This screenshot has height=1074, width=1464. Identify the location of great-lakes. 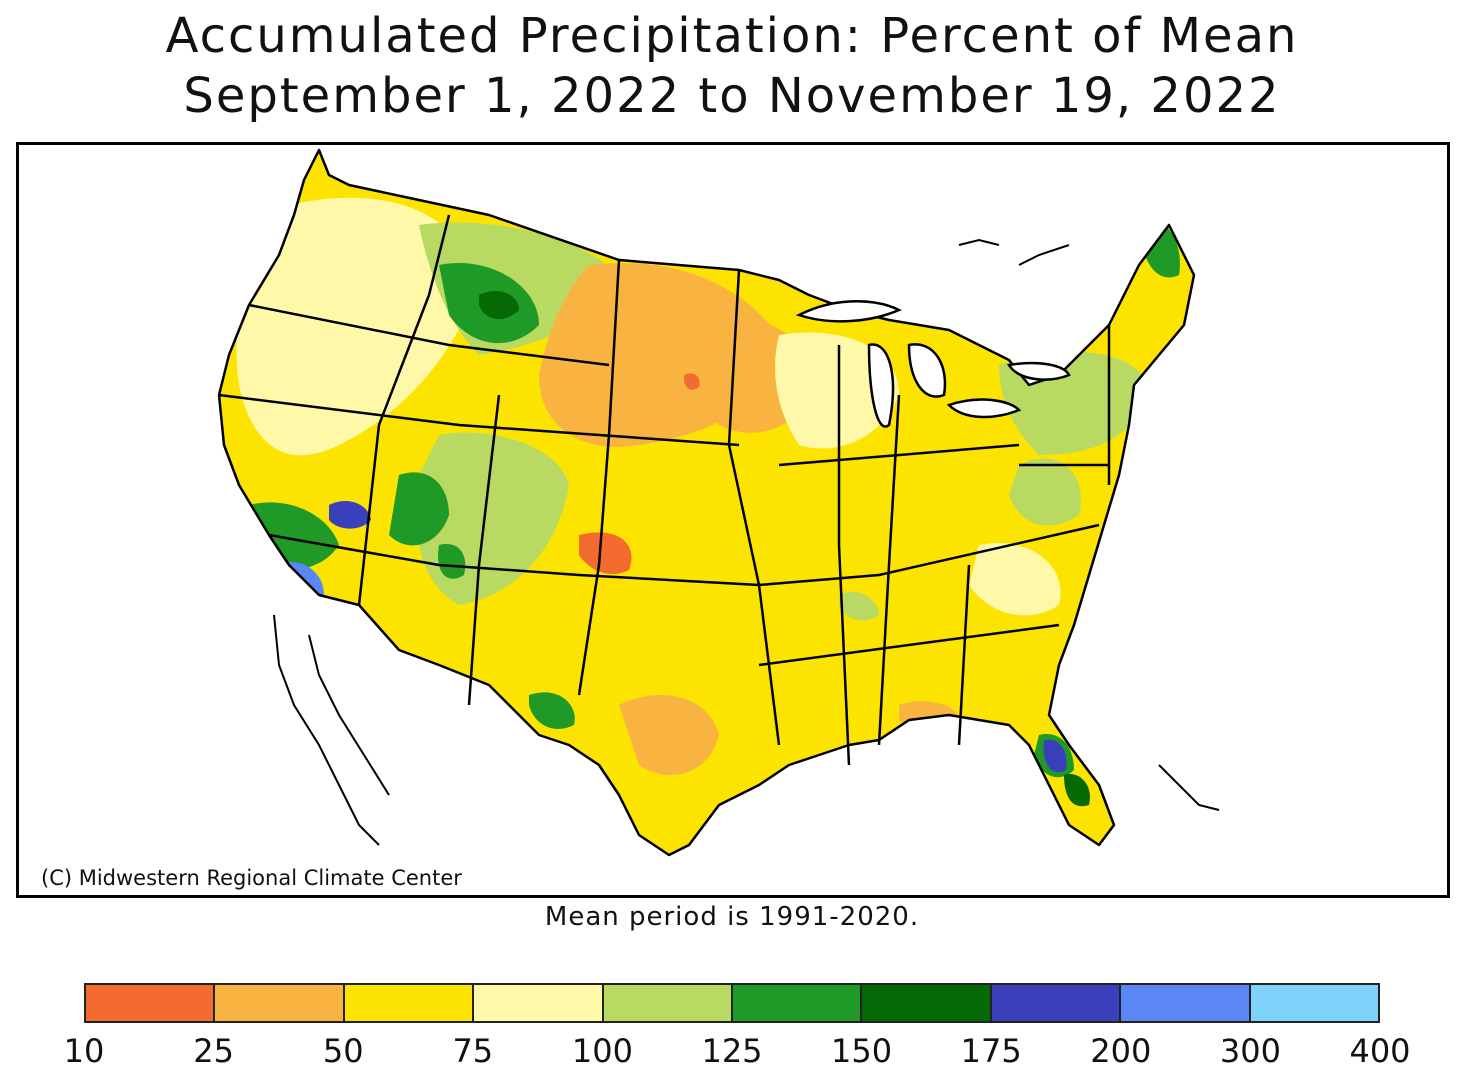
(933, 364).